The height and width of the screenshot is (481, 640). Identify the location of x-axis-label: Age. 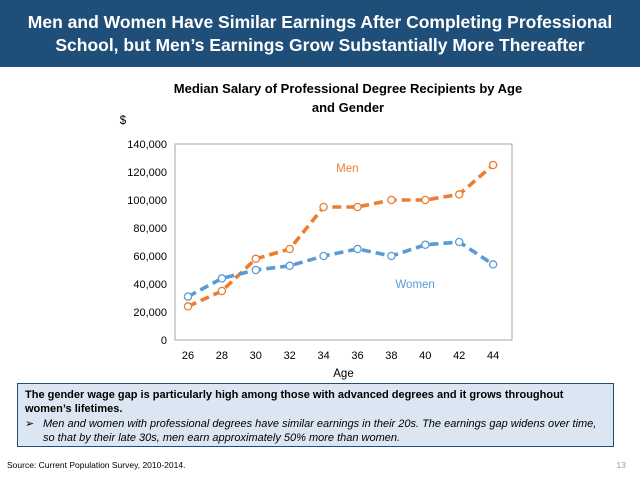
(343, 374).